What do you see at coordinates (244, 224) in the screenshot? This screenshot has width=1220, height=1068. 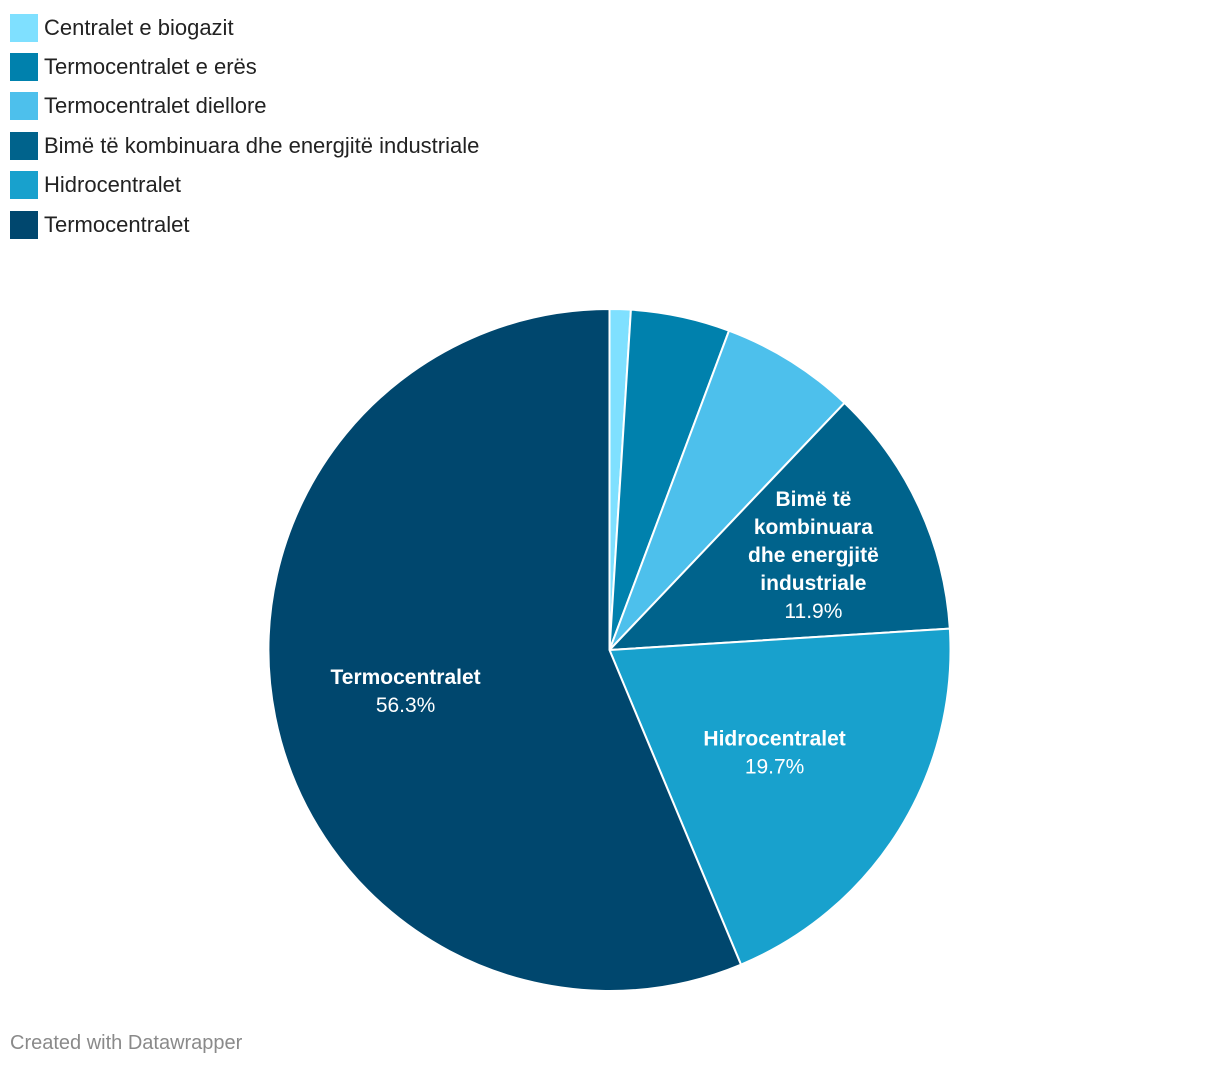 I see `legend-item: Termocentralet` at bounding box center [244, 224].